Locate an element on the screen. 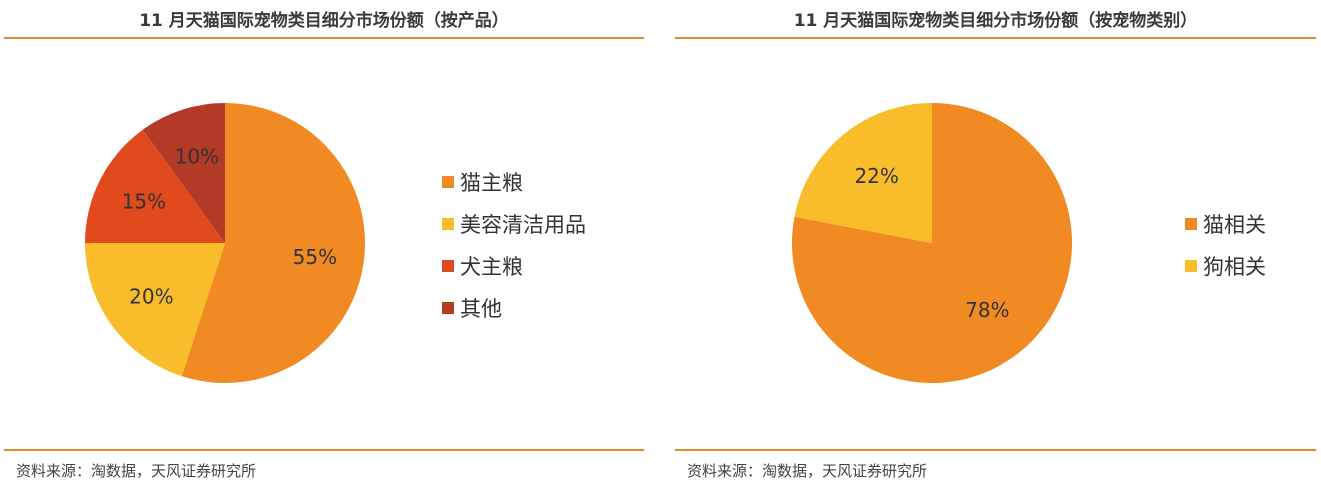  legend: 猫相关 狗相关 is located at coordinates (1225, 245).